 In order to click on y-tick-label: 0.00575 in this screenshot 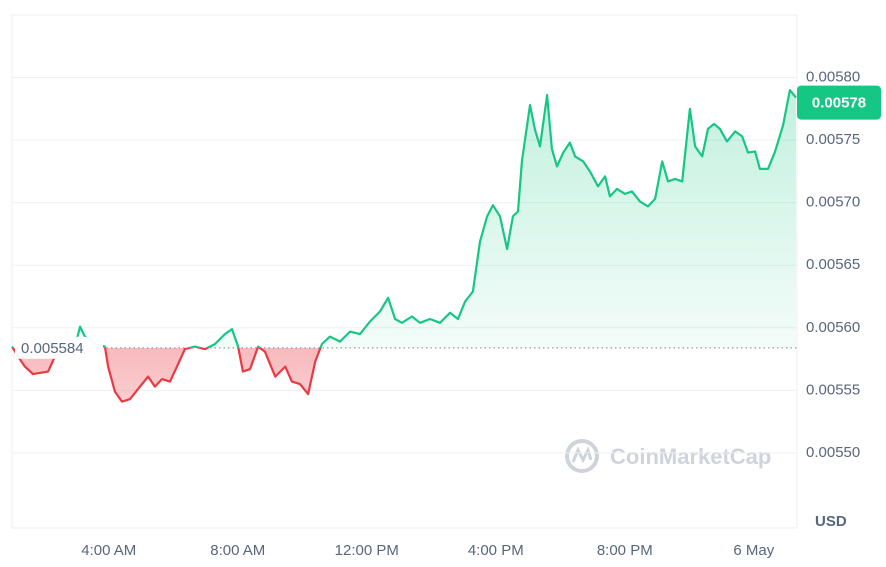, I will do `click(833, 139)`.